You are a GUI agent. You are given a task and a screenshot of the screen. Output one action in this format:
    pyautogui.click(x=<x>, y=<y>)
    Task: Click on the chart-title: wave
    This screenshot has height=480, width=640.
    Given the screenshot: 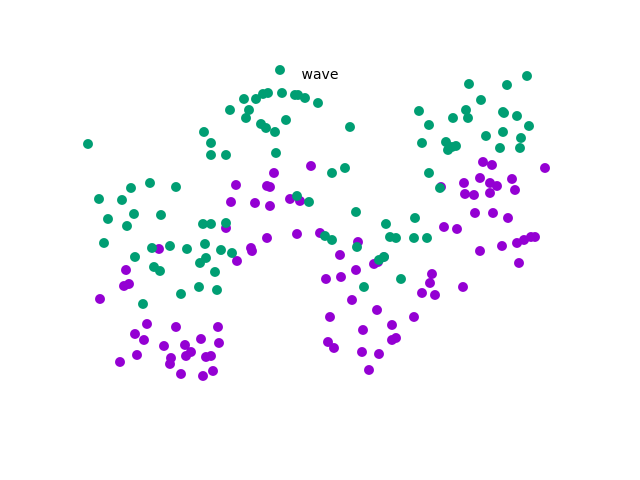 What is the action you would take?
    pyautogui.click(x=320, y=75)
    